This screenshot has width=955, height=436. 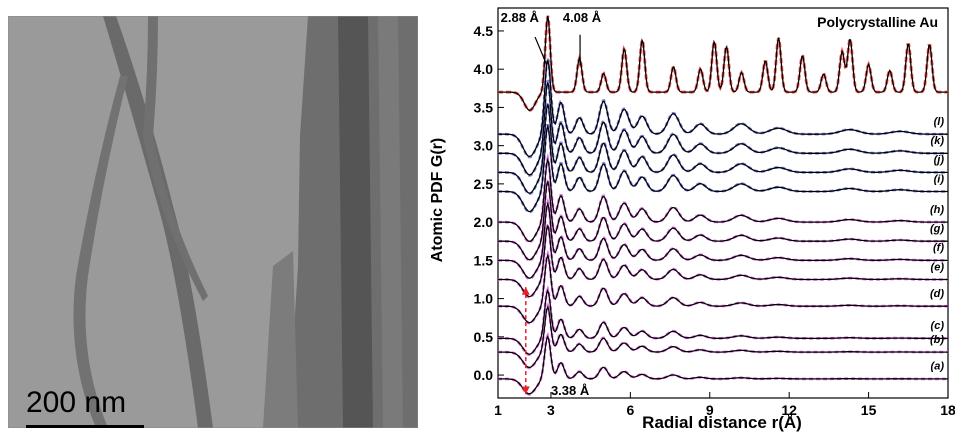 I want to click on y-tick-label: 1.0, so click(x=484, y=299).